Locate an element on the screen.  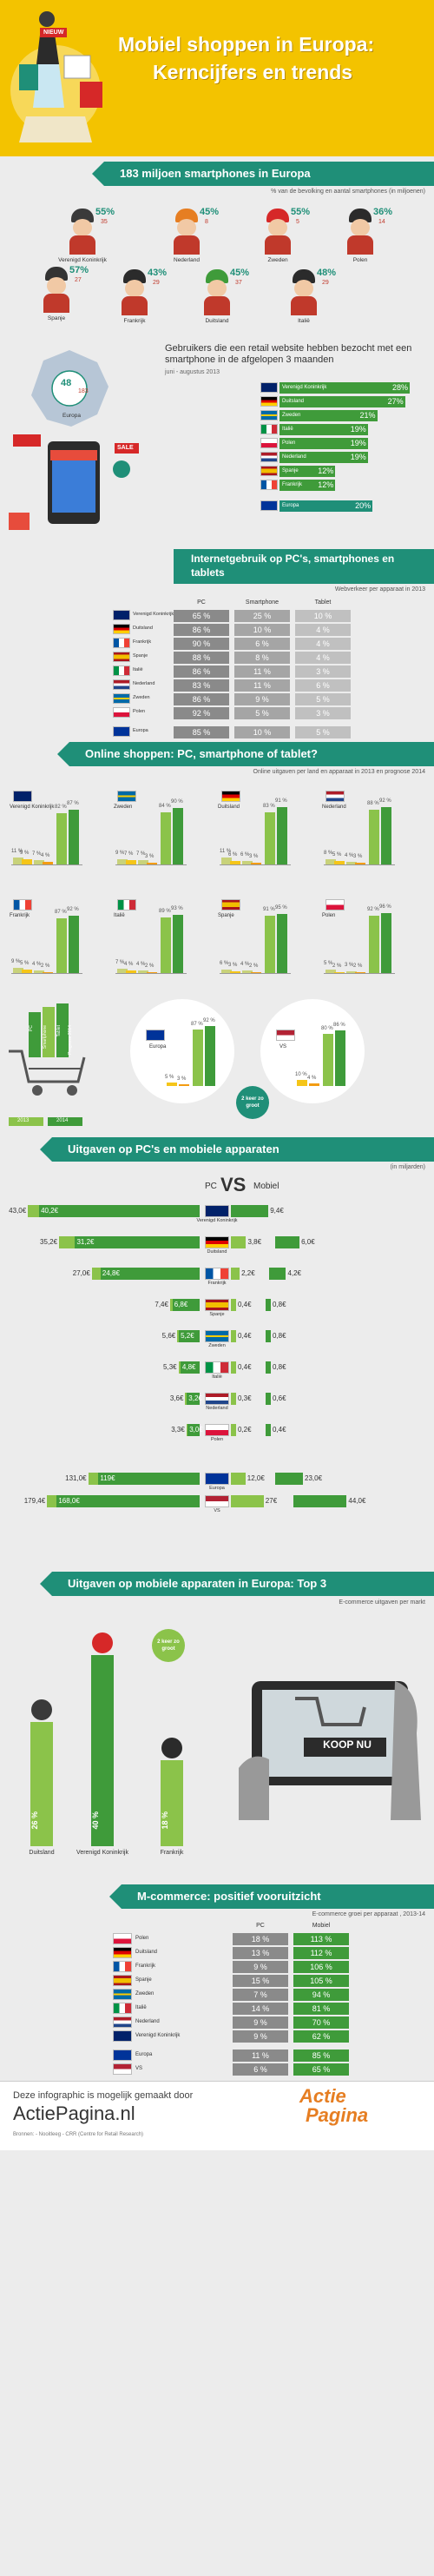
table-cell: 10 % is located at coordinates (262, 732).